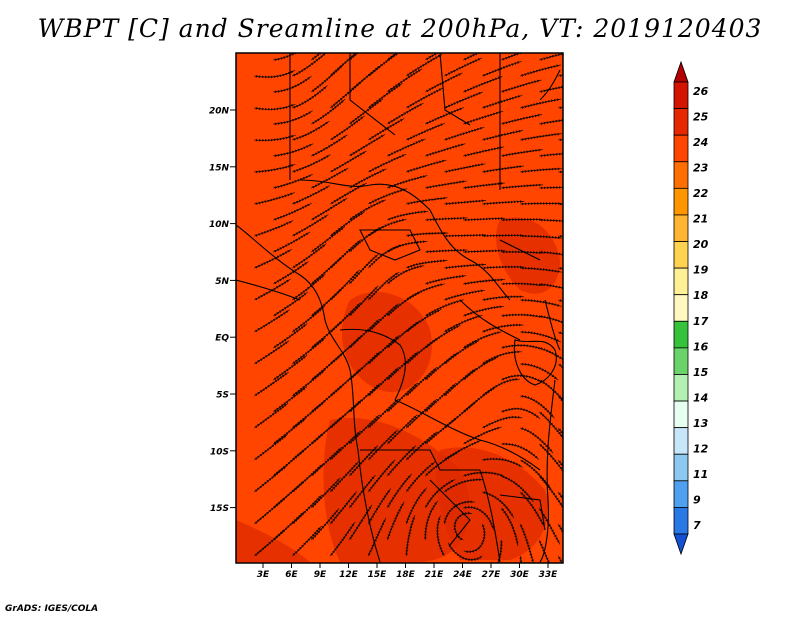 The height and width of the screenshot is (618, 800). I want to click on lon-label: 9E, so click(320, 575).